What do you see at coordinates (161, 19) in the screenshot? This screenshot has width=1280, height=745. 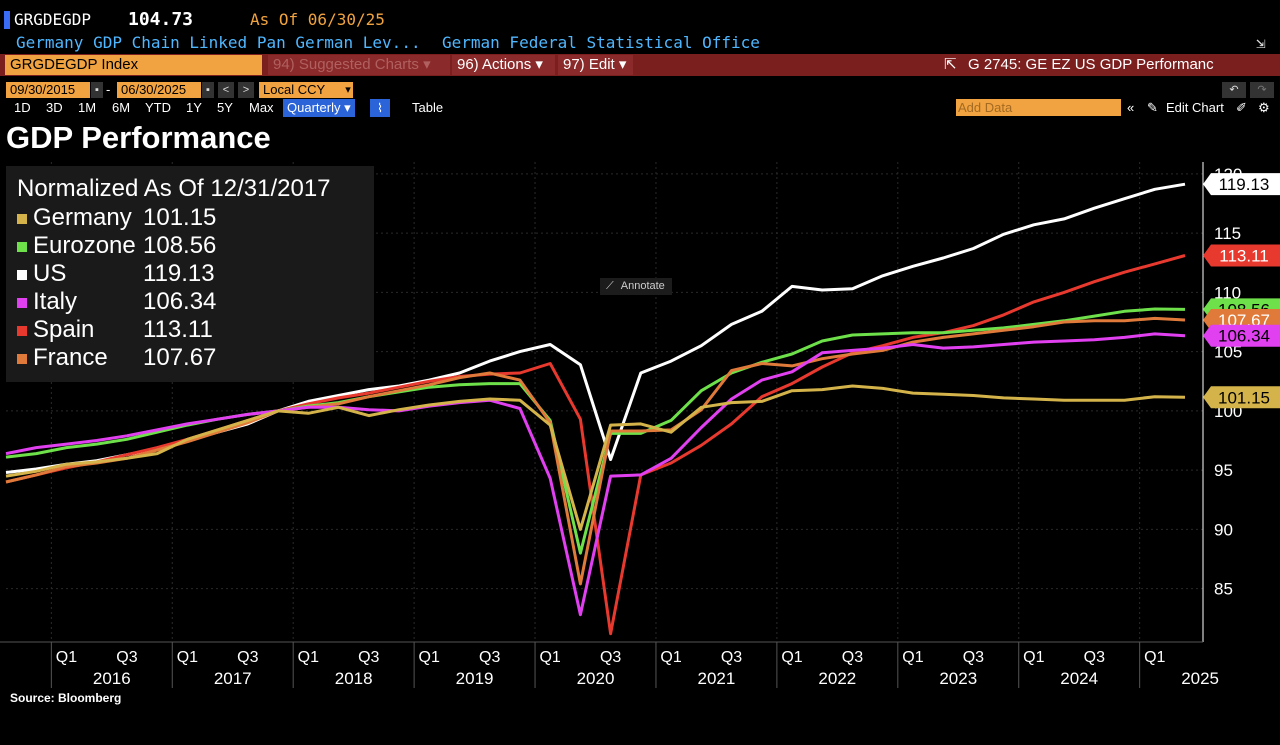 I see `last-value: 104.73` at bounding box center [161, 19].